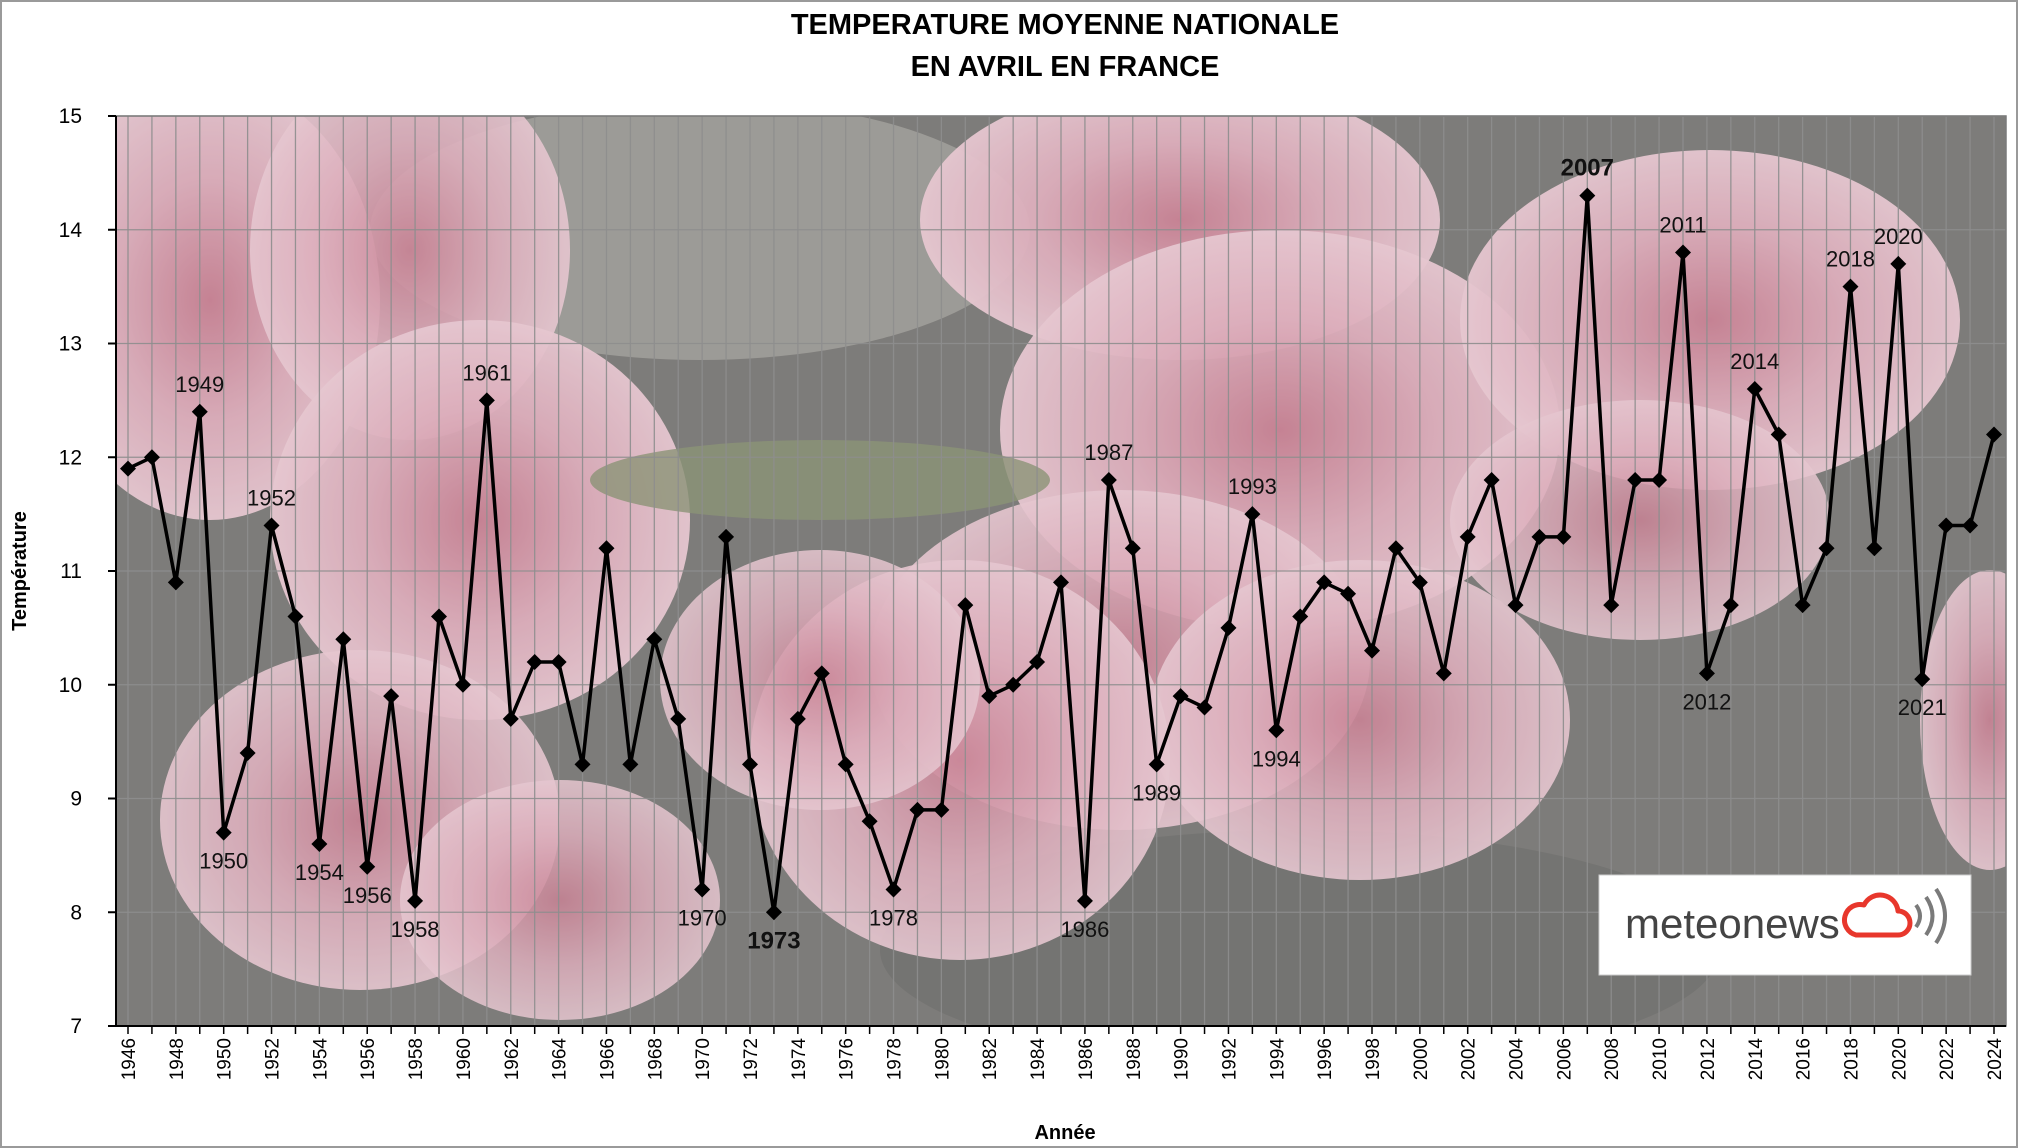 This screenshot has width=2018, height=1148. Describe the element at coordinates (1563, 536) in the screenshot. I see `data-point-2006` at that location.